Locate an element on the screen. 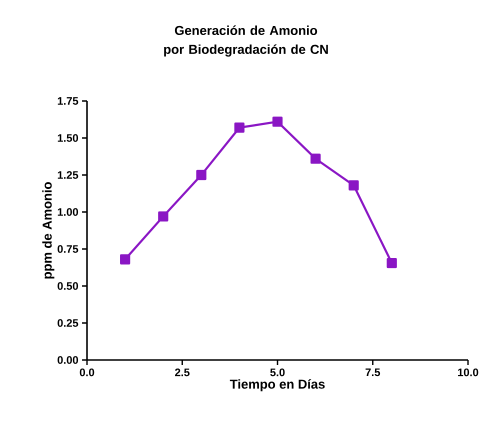  y-tick-label: 1.25 is located at coordinates (68, 175).